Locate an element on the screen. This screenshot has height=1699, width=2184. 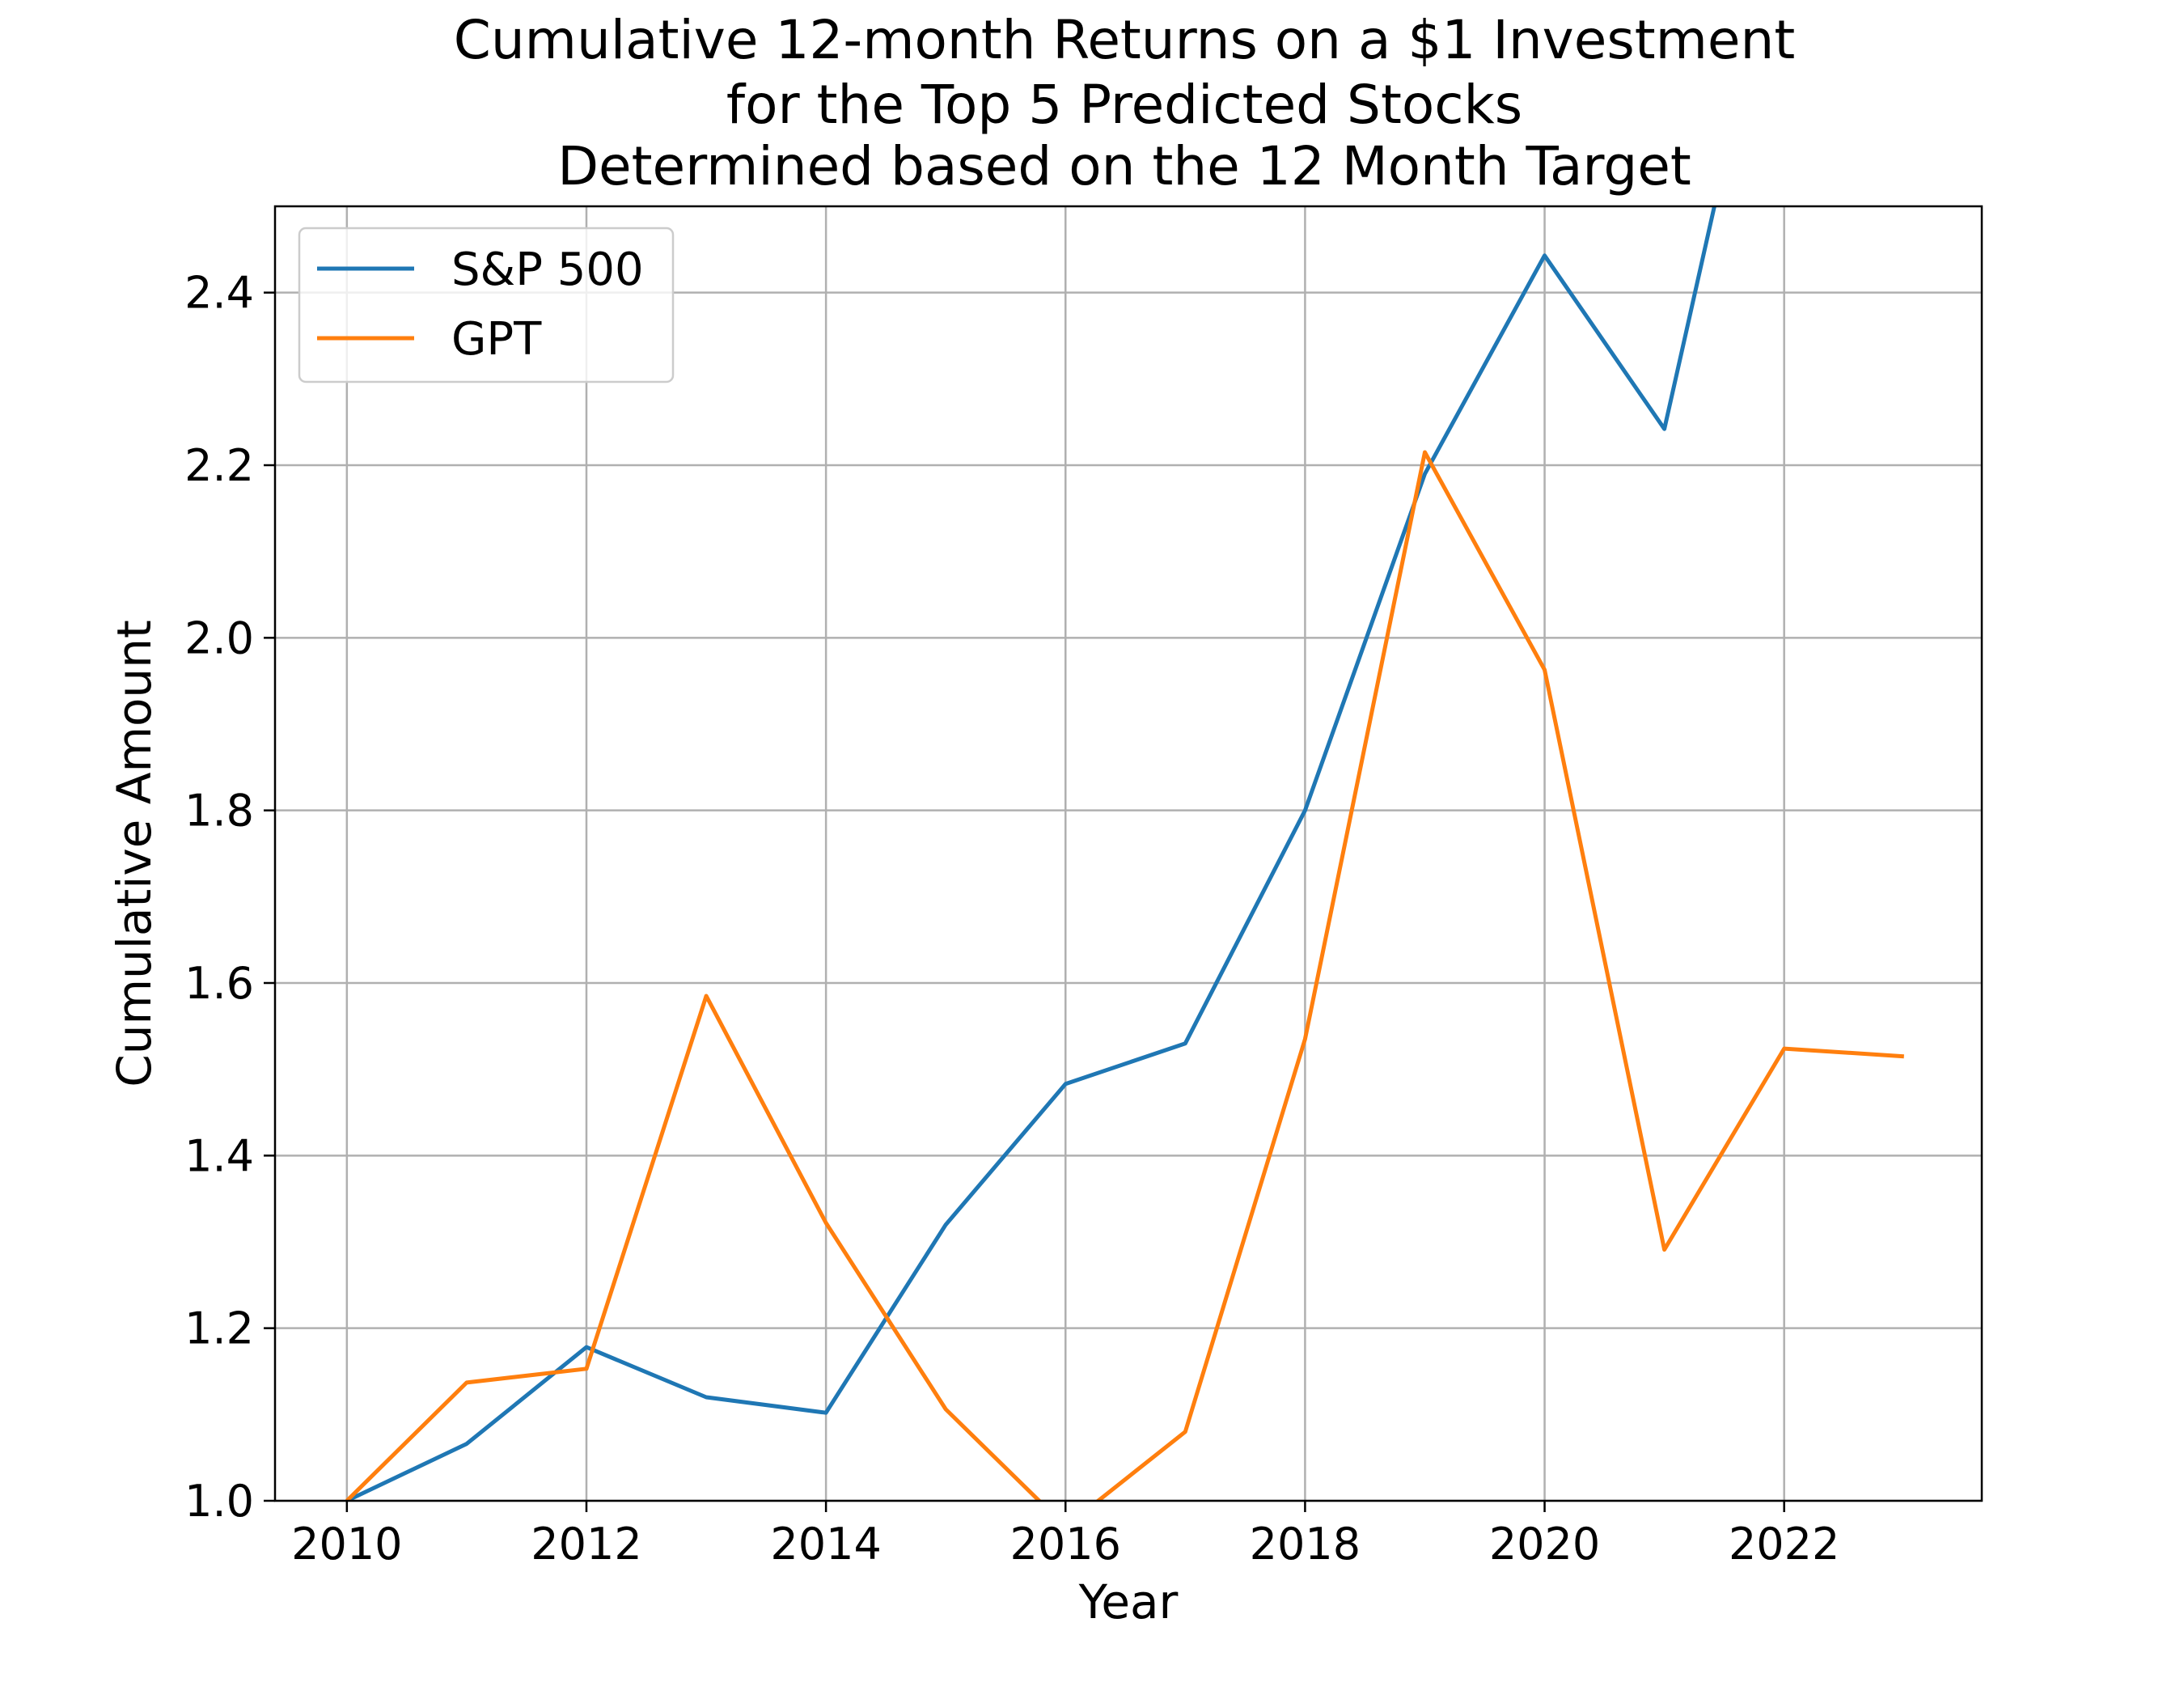
y-tick-label: 2.4 is located at coordinates (219, 293).